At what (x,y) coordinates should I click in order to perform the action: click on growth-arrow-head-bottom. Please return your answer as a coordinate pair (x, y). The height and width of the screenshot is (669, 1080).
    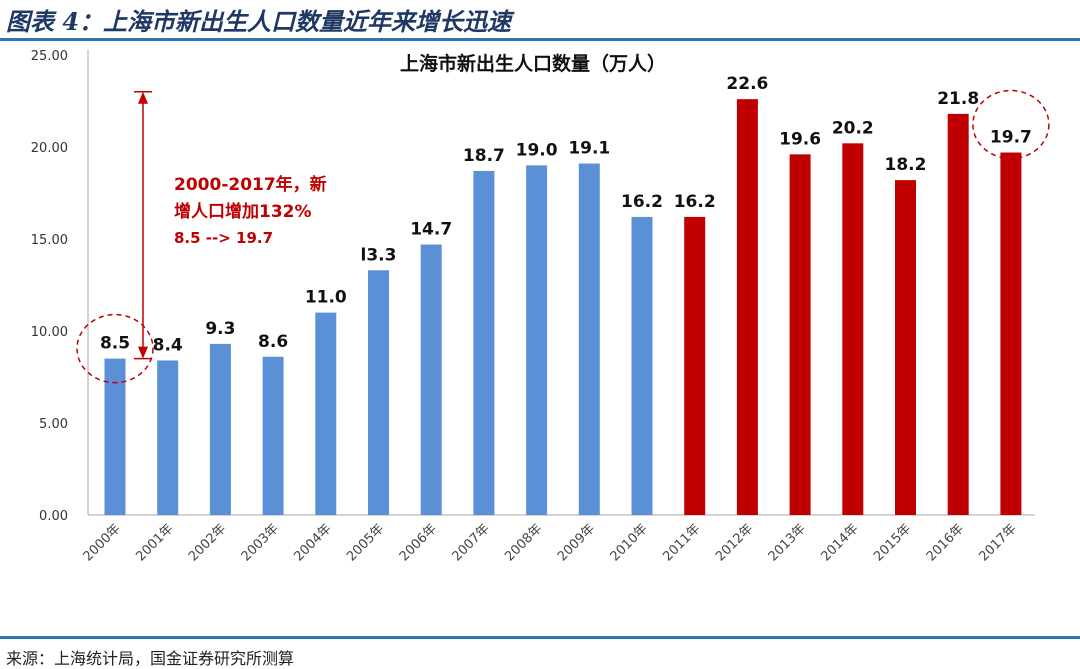
    Looking at the image, I should click on (143, 352).